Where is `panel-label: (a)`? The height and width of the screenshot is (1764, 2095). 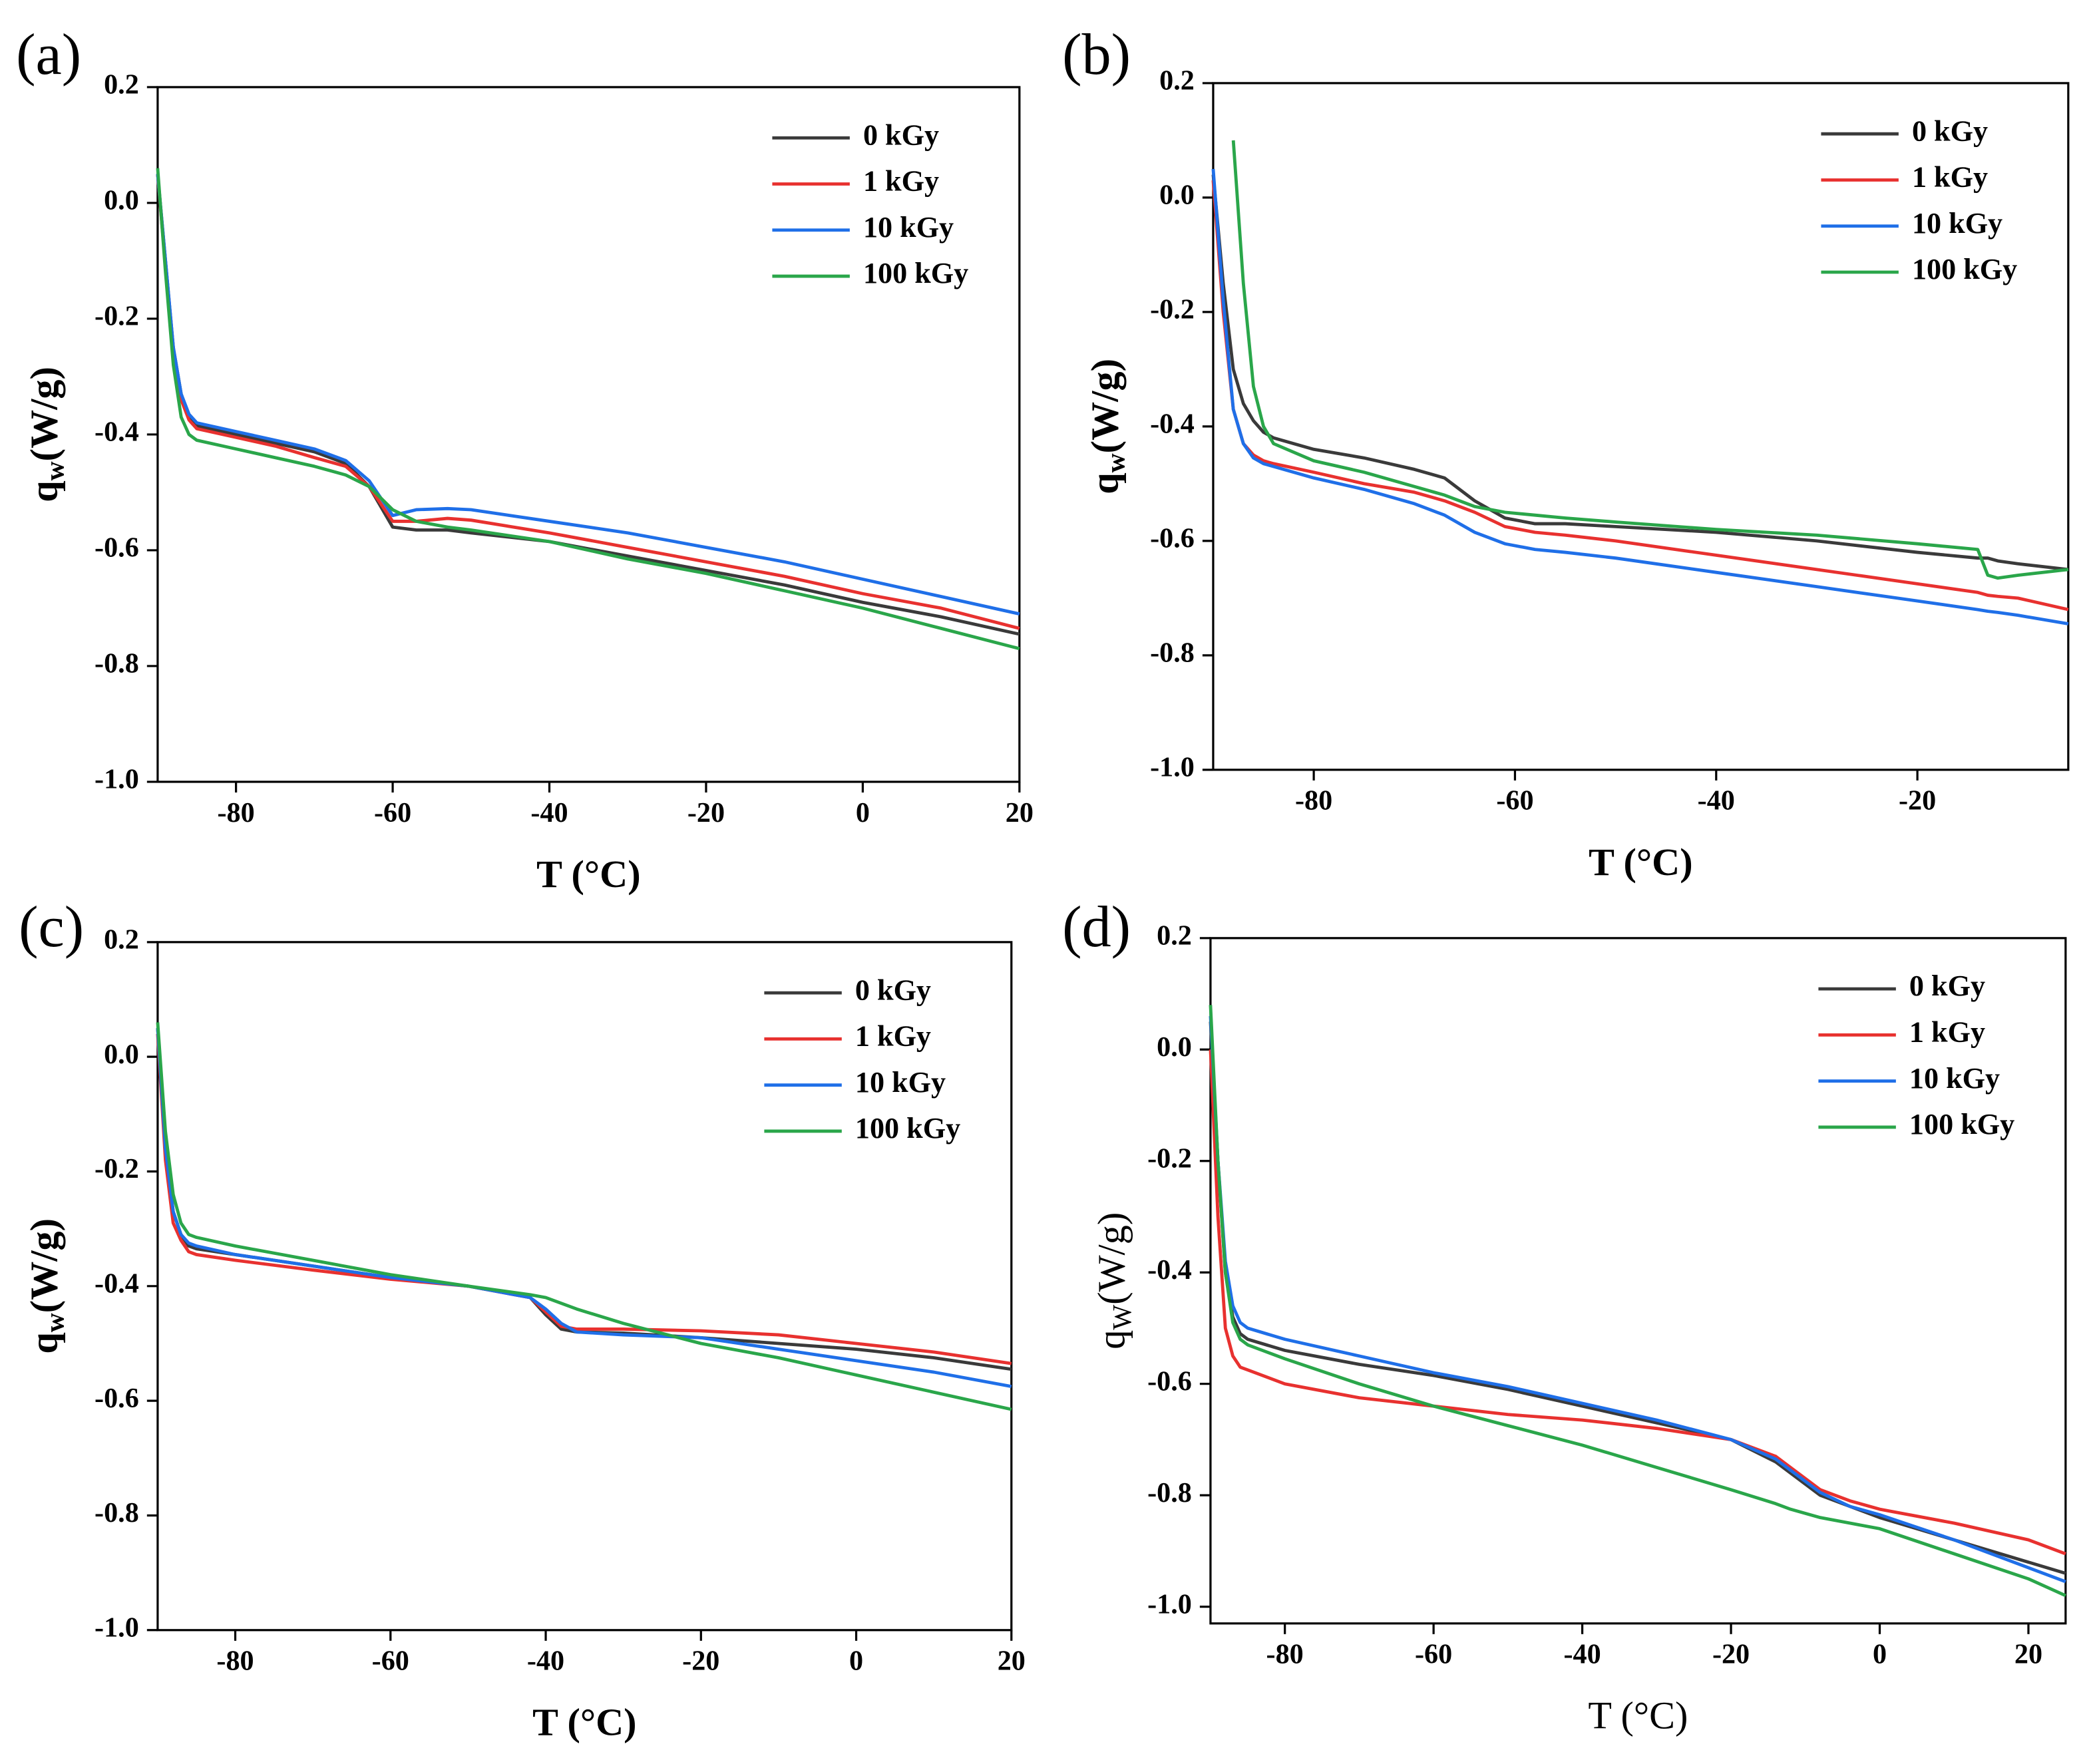
panel-label: (a) is located at coordinates (48, 55).